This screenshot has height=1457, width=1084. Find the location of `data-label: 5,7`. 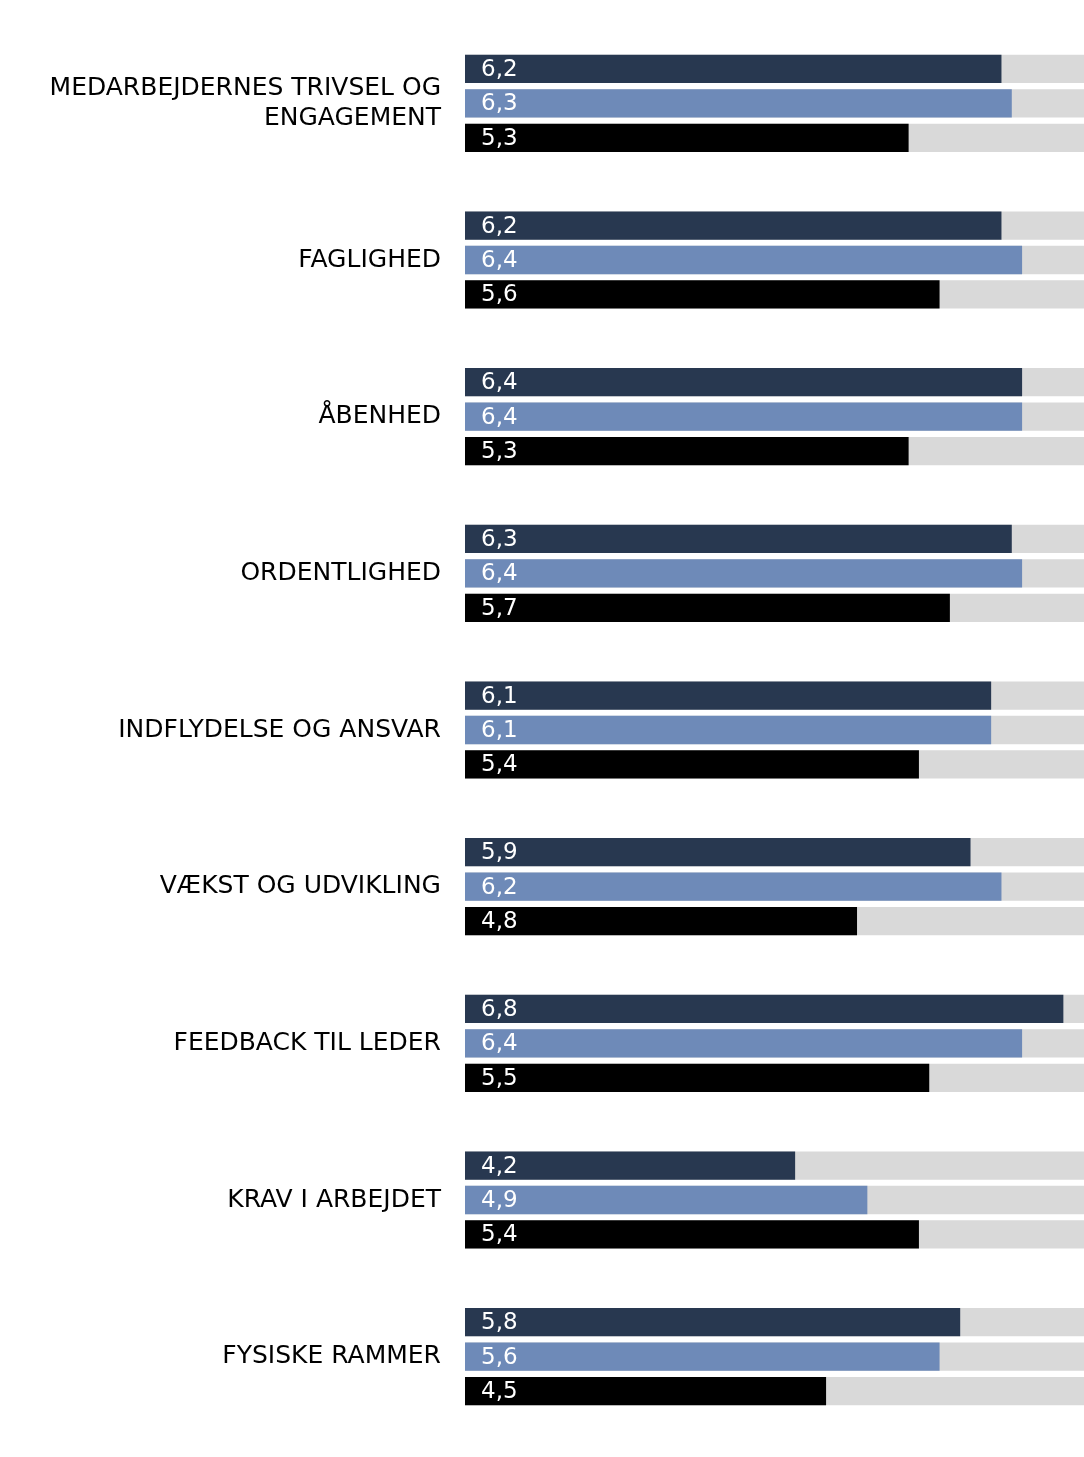

data-label: 5,7 is located at coordinates (499, 606).